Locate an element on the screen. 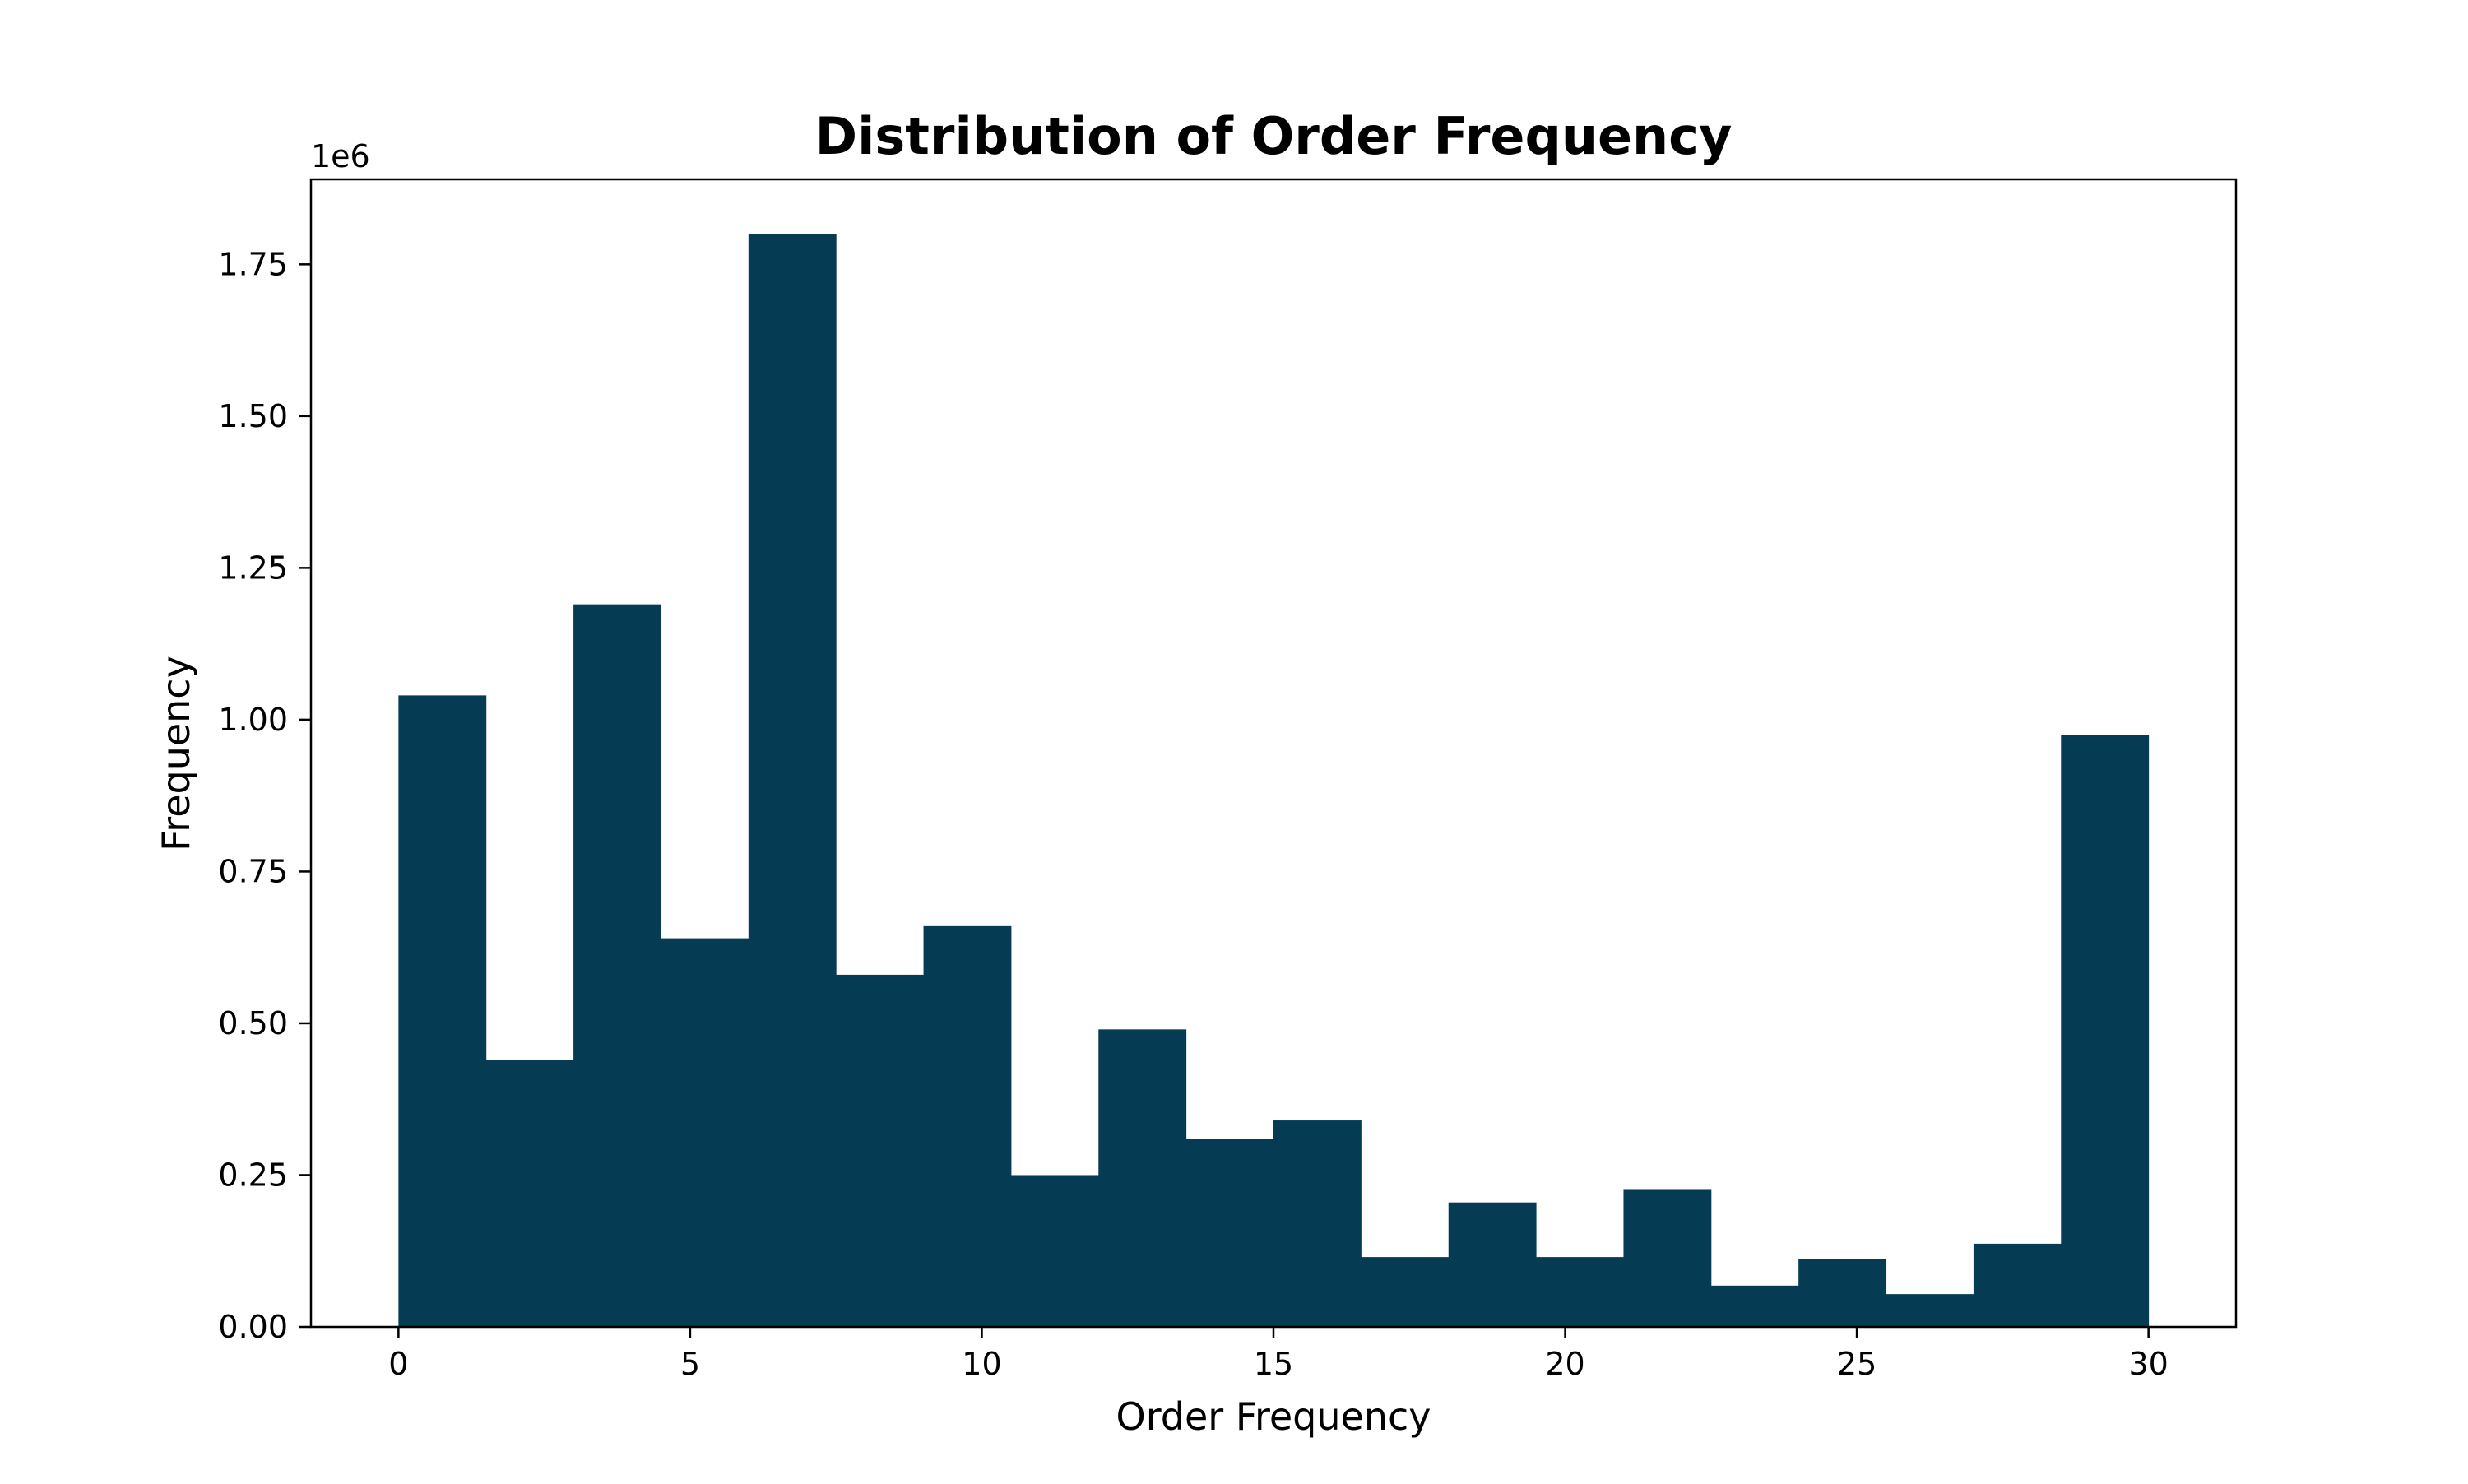 The image size is (2468, 1484). y-tick-label: 1.00 is located at coordinates (253, 720).